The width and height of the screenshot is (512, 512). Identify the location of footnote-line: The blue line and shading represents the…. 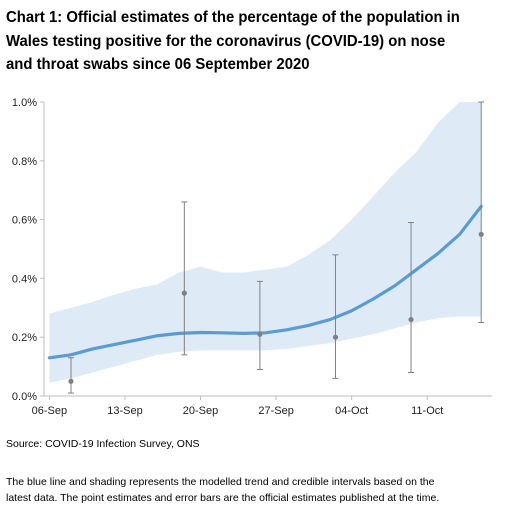
(220, 482).